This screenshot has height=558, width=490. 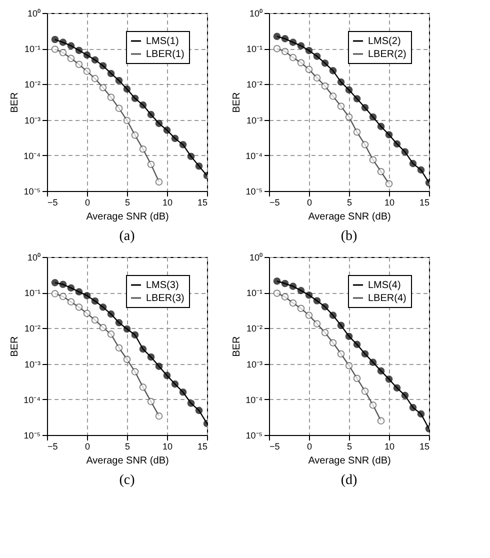 What do you see at coordinates (162, 41) in the screenshot?
I see `legend-label: LMS(1)` at bounding box center [162, 41].